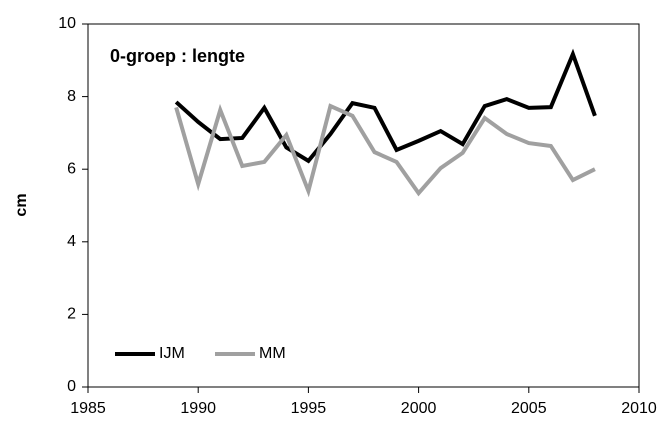 This screenshot has height=428, width=666. I want to click on x-tick-label: 2000, so click(419, 408).